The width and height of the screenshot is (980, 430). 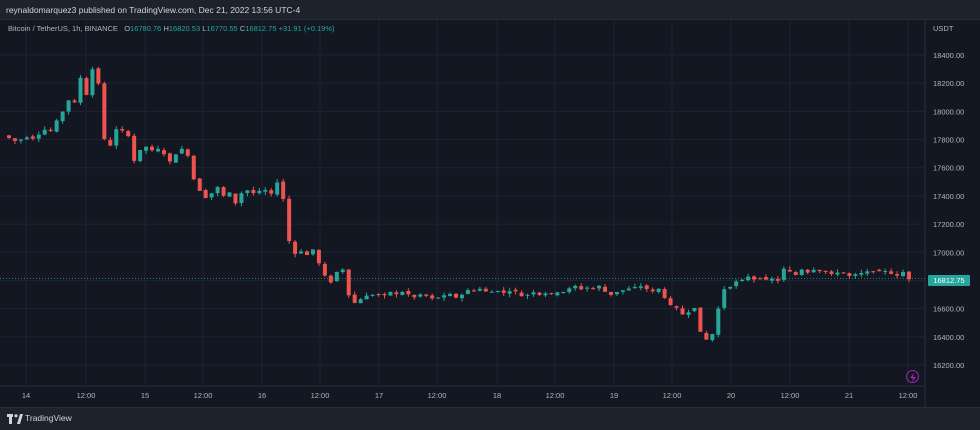 I want to click on y-tick-label: 18000.00, so click(x=948, y=111).